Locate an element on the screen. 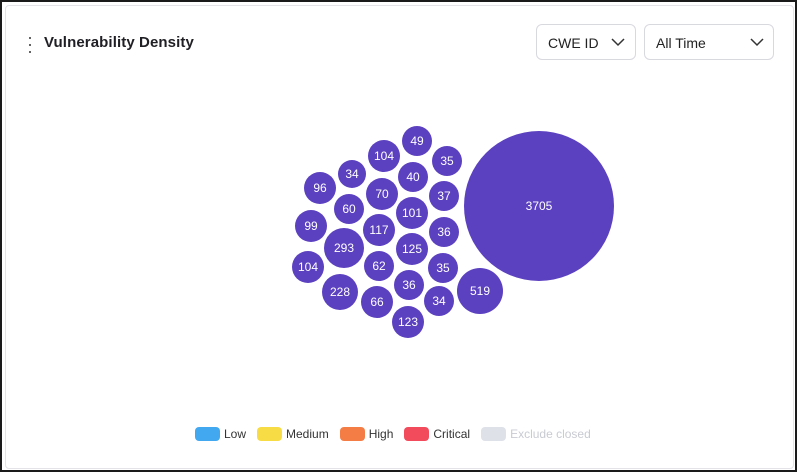 This screenshot has width=797, height=472. legend-label: High is located at coordinates (381, 434).